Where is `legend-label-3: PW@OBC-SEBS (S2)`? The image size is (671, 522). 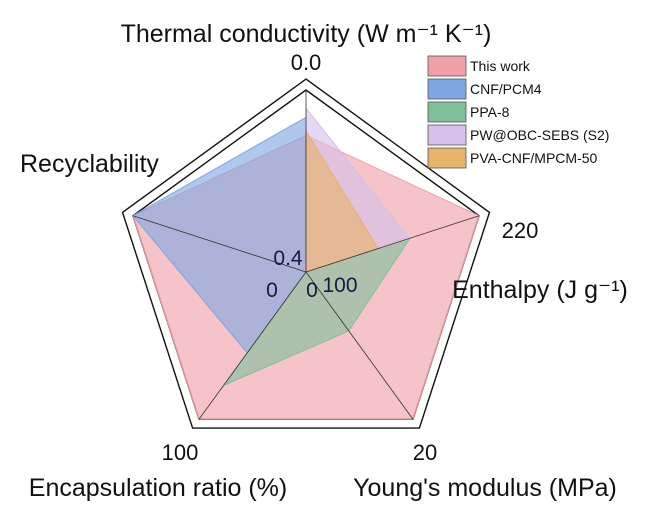
legend-label-3: PW@OBC-SEBS (S2) is located at coordinates (539, 135).